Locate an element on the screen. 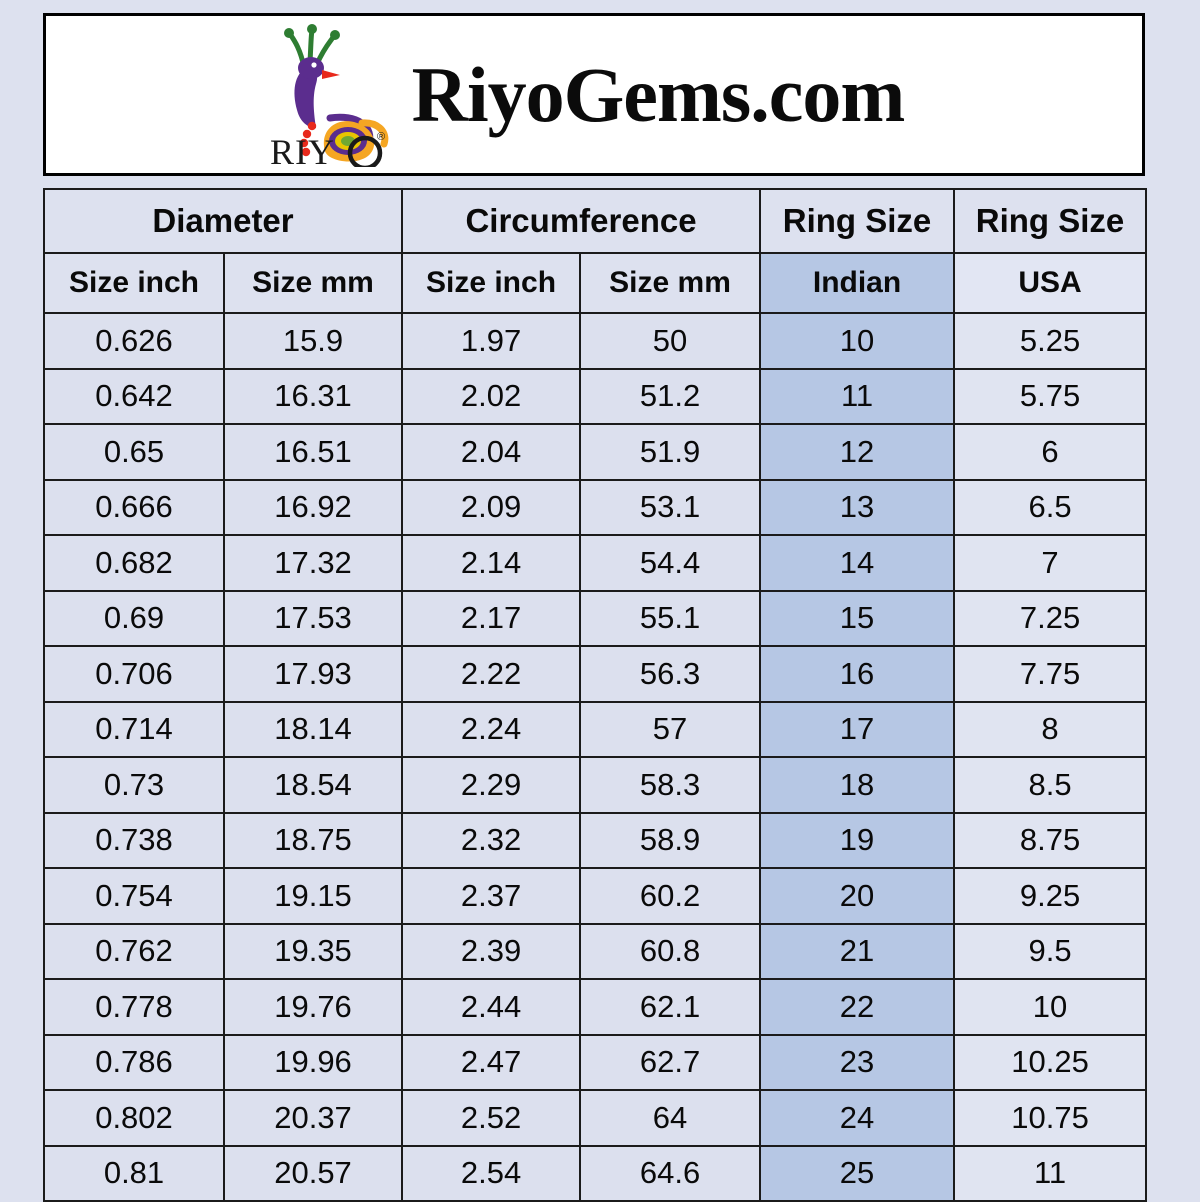 This screenshot has height=1202, width=1200. cell-circumference-inch: 2.54 is located at coordinates (491, 1173).